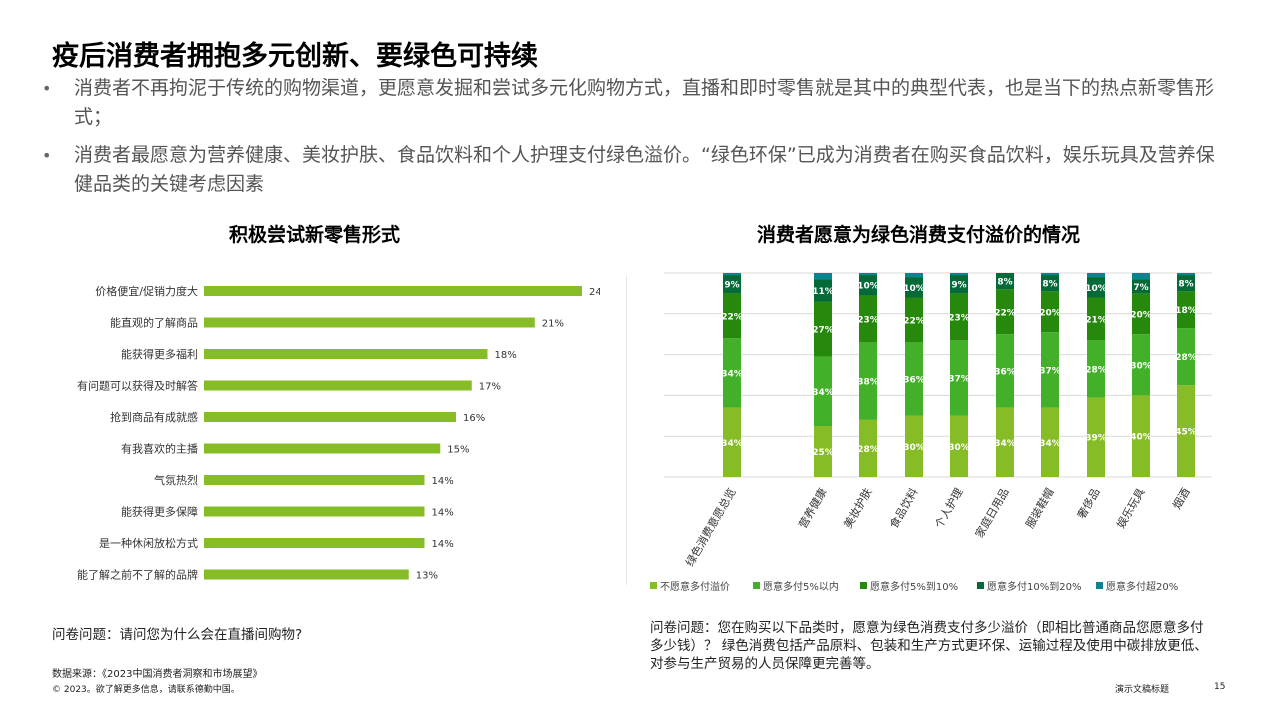 Image resolution: width=1280 pixels, height=720 pixels. I want to click on right-chart-title: 消费者愿意为绿色消费支付溢价的情况, so click(919, 235).